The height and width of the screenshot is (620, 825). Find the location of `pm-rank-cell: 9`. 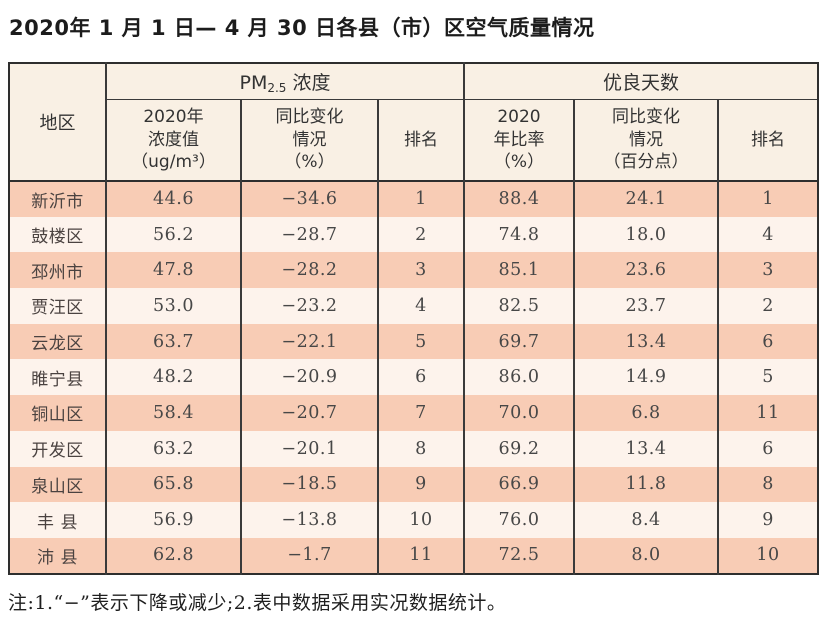

pm-rank-cell: 9 is located at coordinates (420, 484).